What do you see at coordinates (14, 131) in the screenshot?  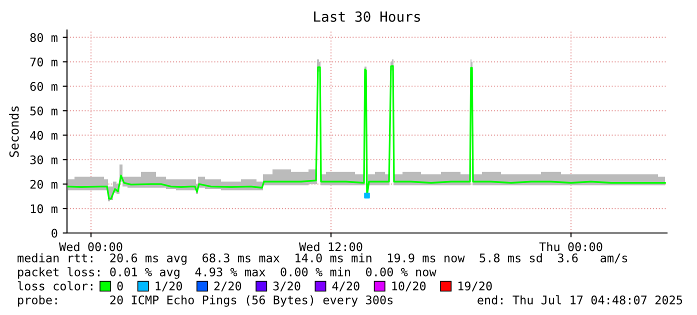 I see `y-axis-title: Seconds` at bounding box center [14, 131].